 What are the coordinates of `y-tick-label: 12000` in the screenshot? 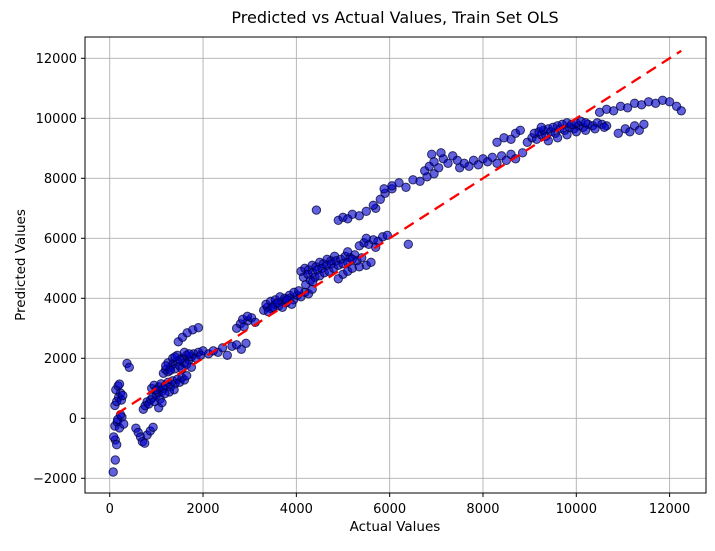 It's located at (56, 59).